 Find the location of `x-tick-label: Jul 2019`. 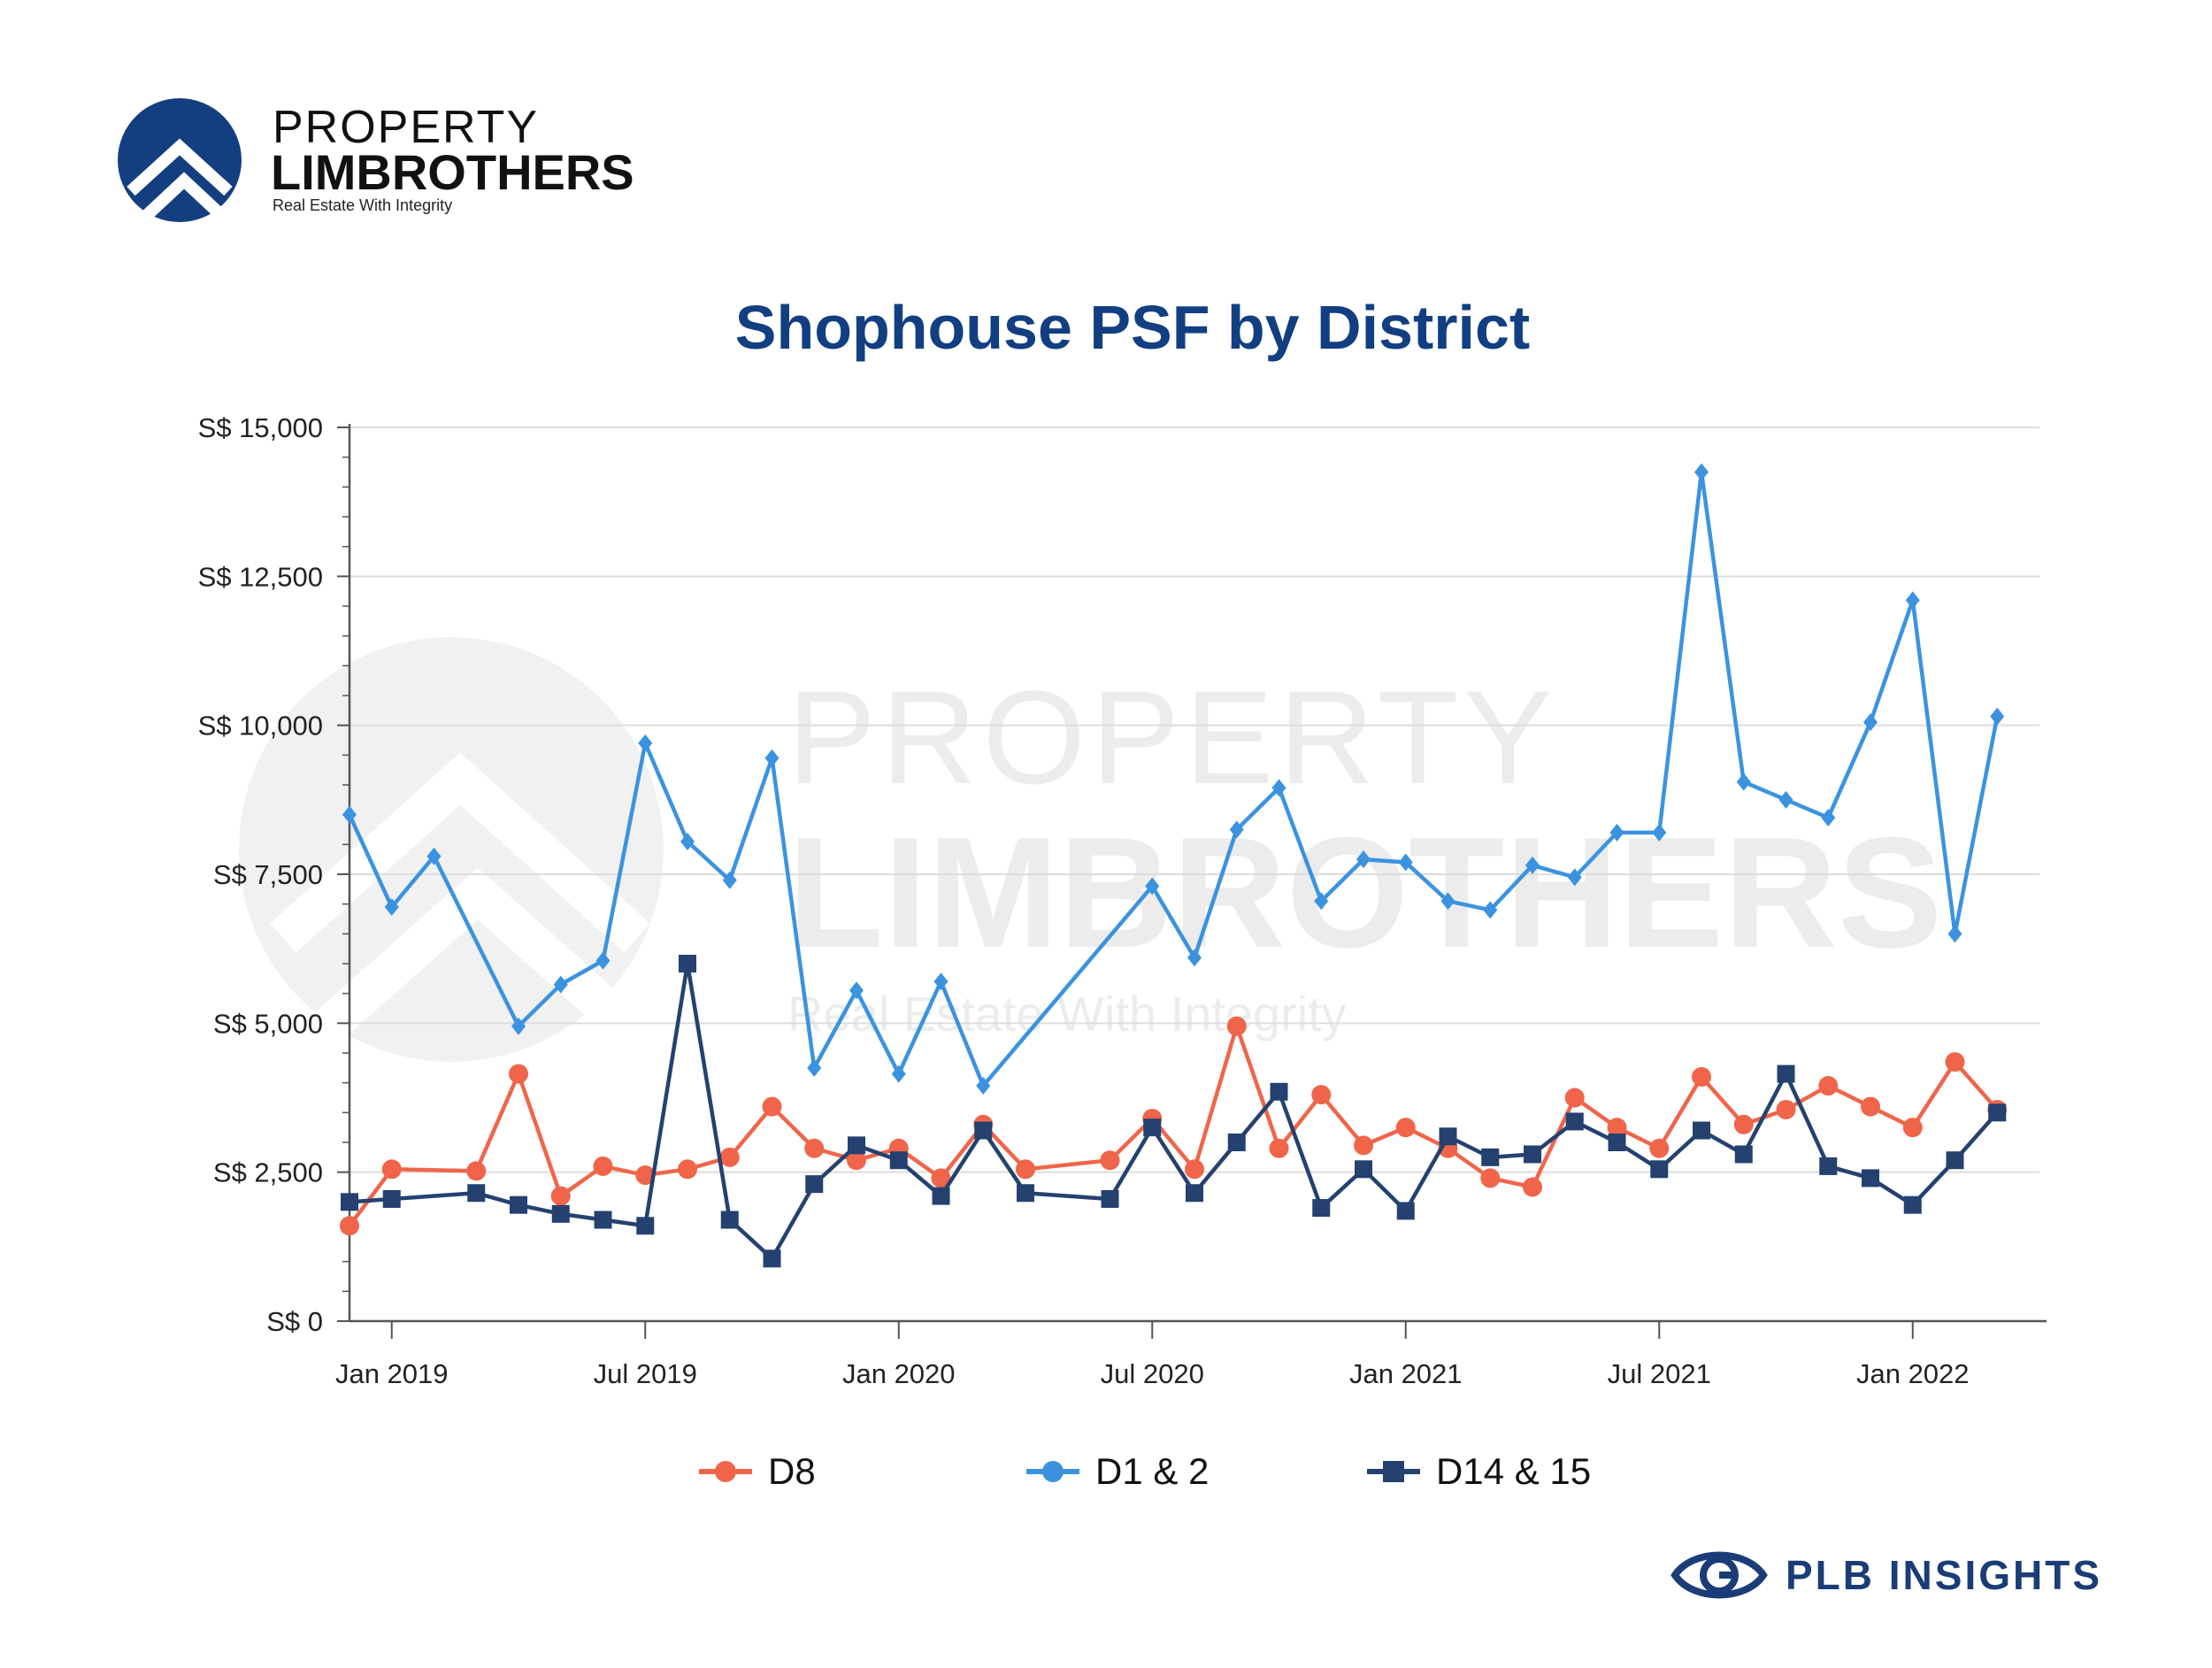

x-tick-label: Jul 2019 is located at coordinates (645, 1374).